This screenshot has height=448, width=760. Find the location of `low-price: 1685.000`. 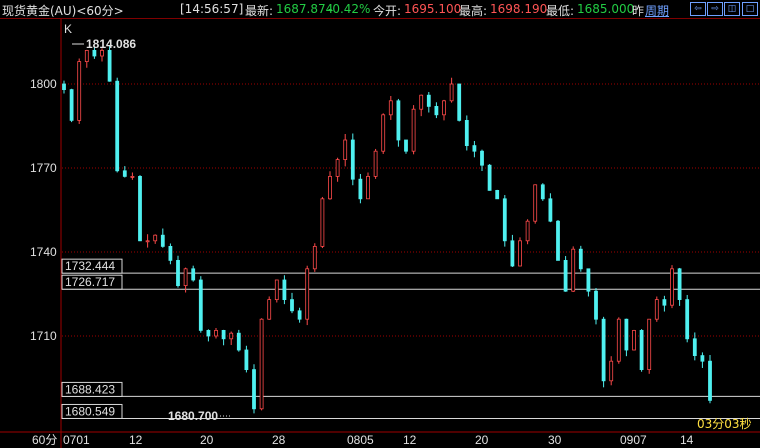

low-price: 1685.000 is located at coordinates (606, 9).